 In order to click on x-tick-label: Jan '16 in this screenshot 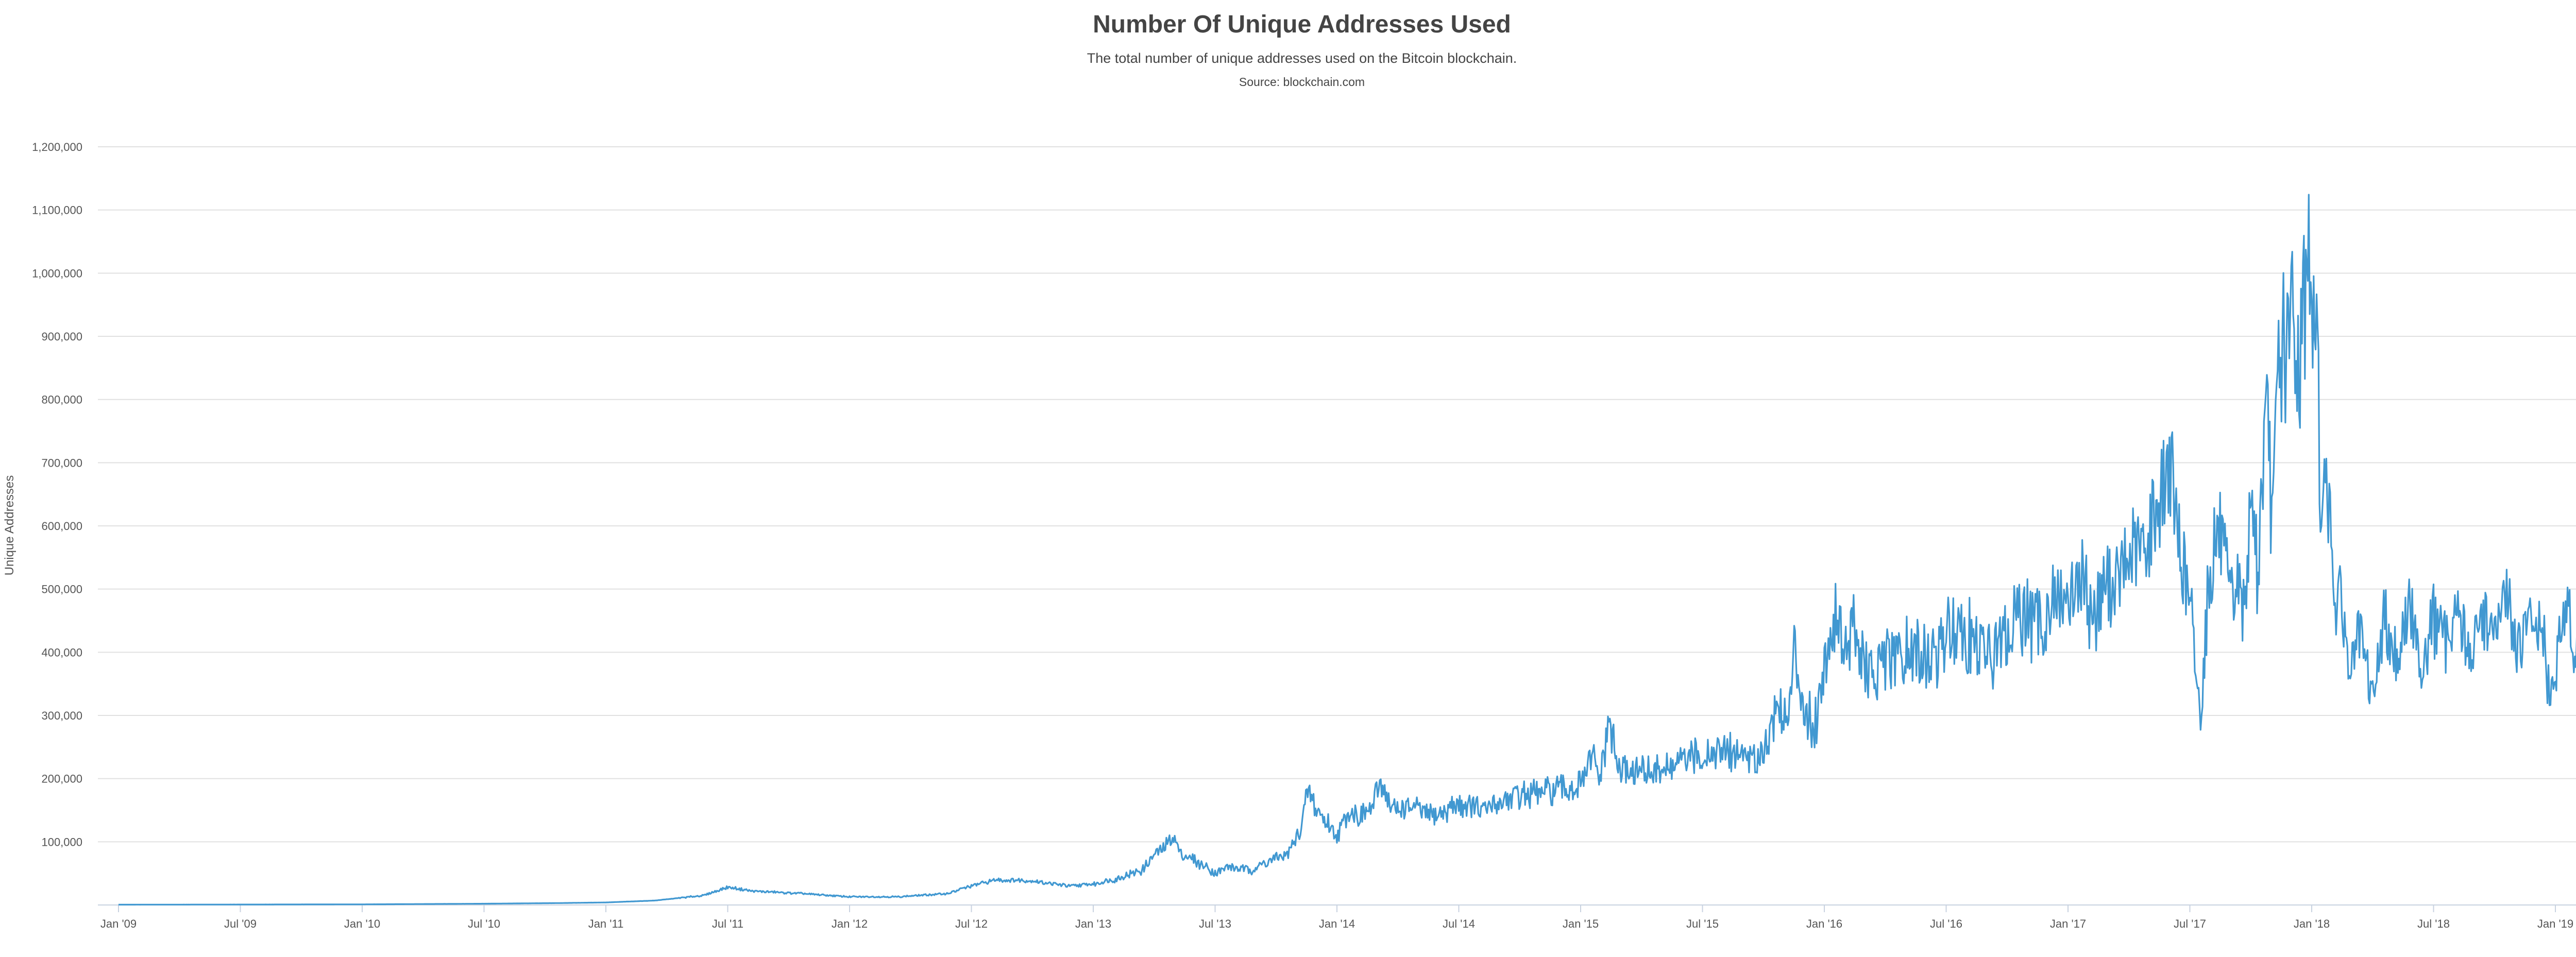, I will do `click(1824, 923)`.